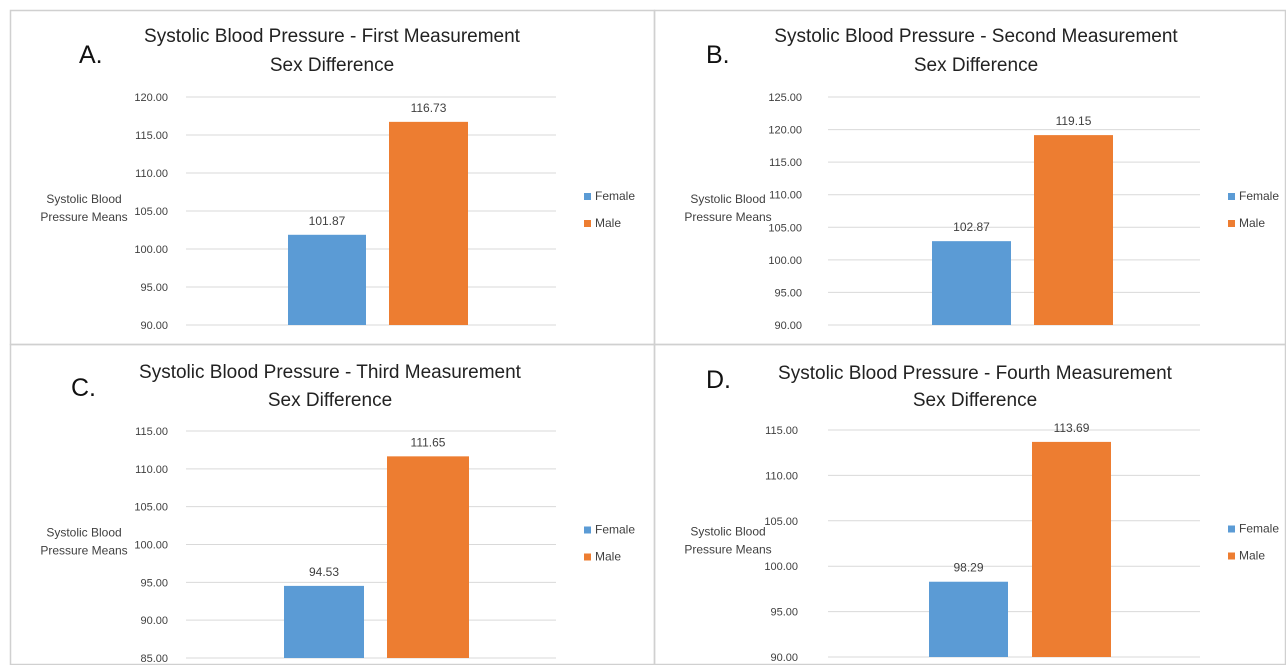  Describe the element at coordinates (428, 442) in the screenshot. I see `data-label: 111.65` at that location.